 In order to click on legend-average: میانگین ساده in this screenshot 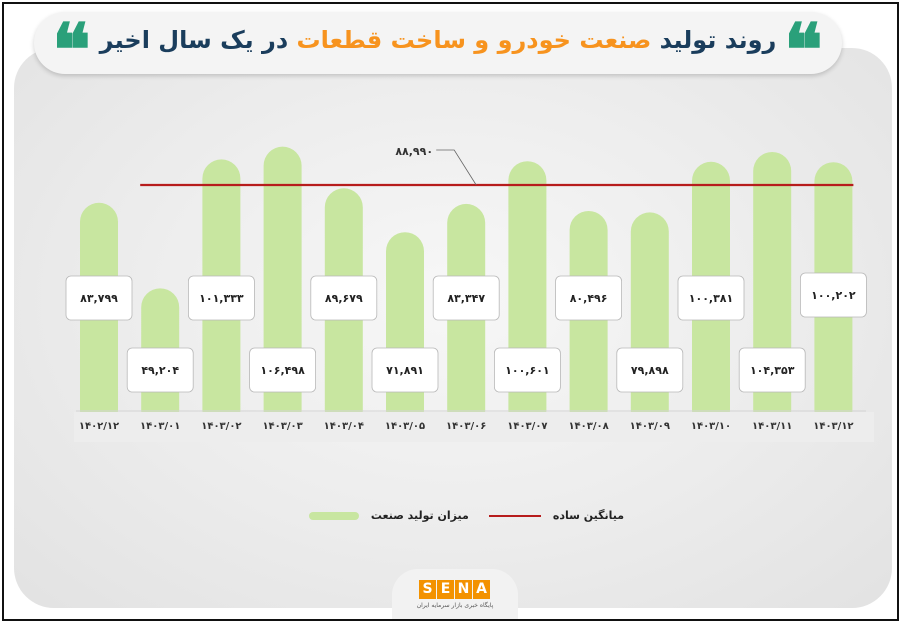, I will do `click(556, 519)`.